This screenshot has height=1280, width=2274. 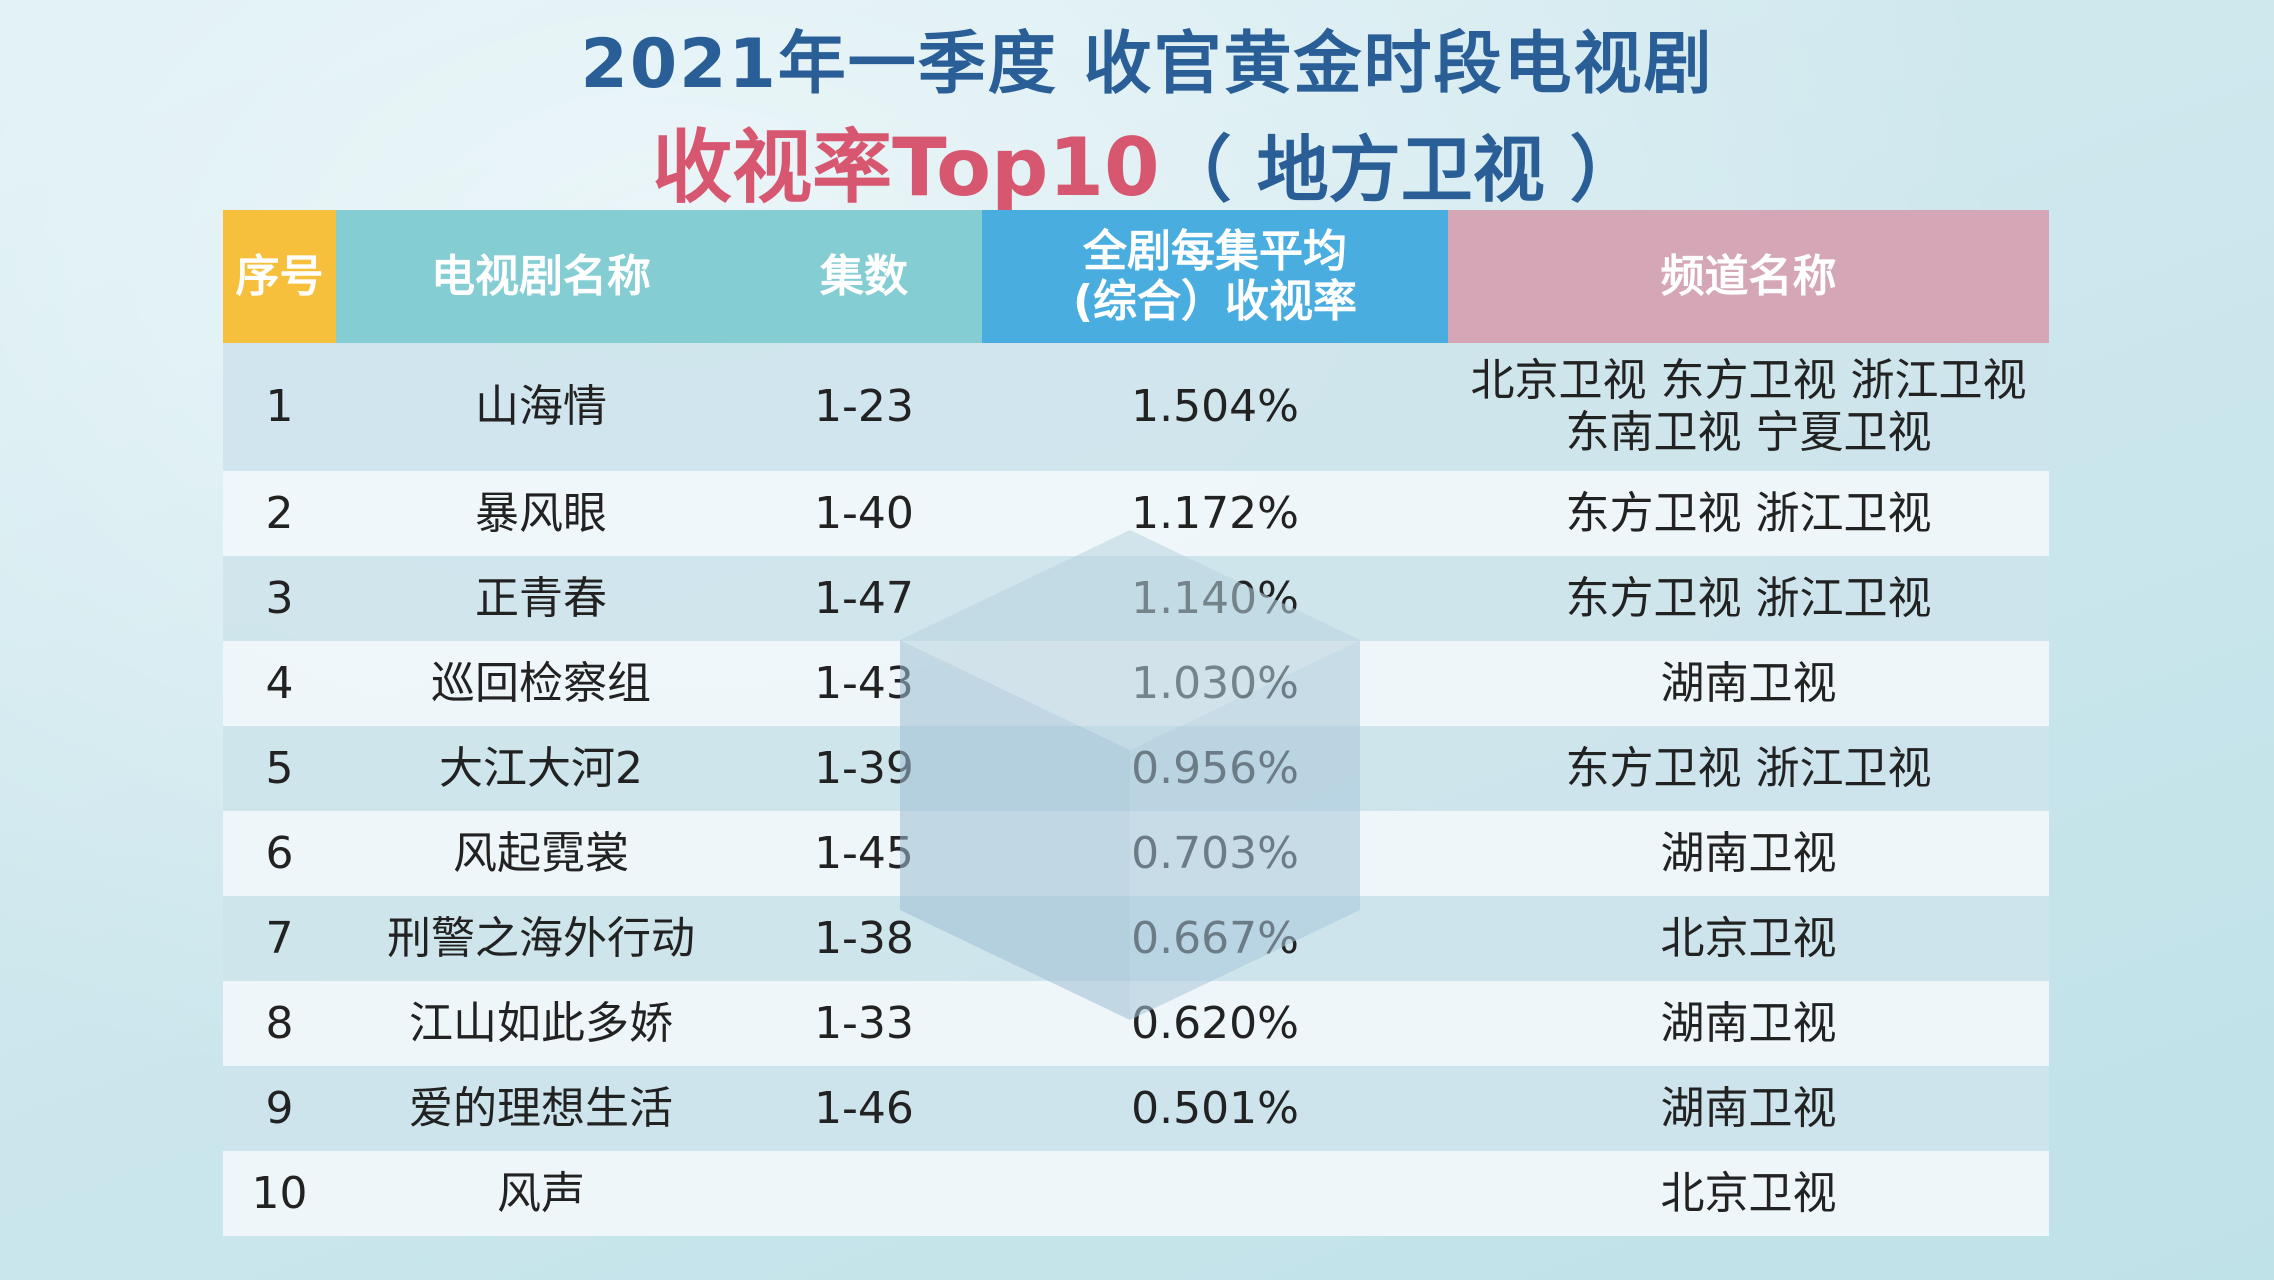 I want to click on header-channel: 频道名称, so click(x=1748, y=276).